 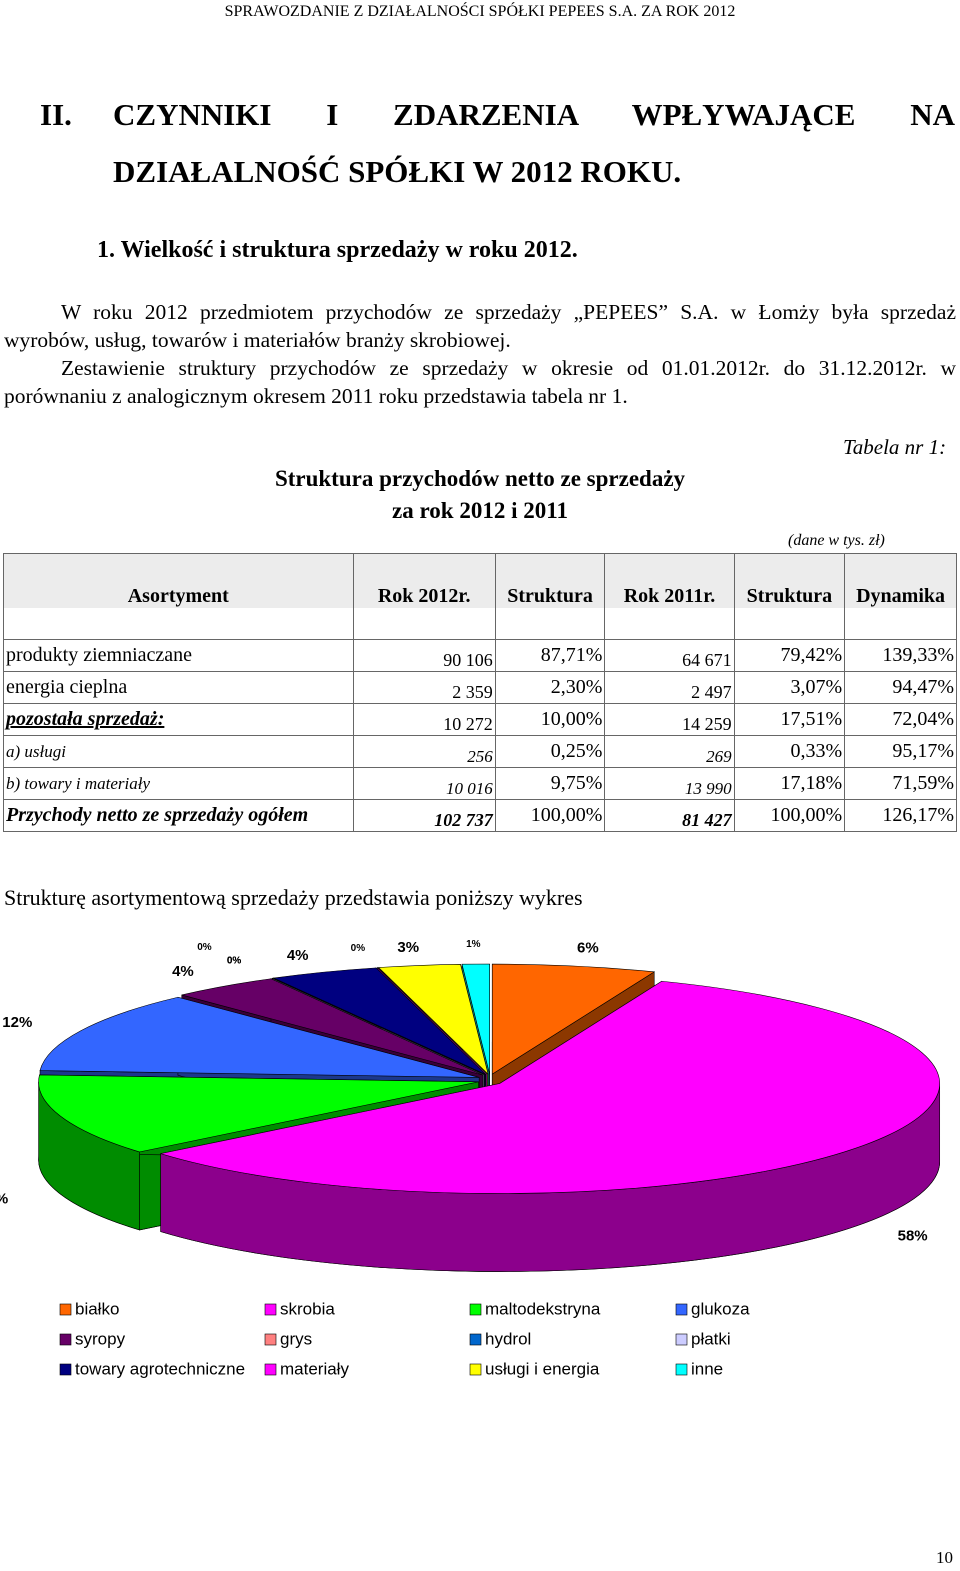 What do you see at coordinates (296, 1338) in the screenshot?
I see `legend-label: grys` at bounding box center [296, 1338].